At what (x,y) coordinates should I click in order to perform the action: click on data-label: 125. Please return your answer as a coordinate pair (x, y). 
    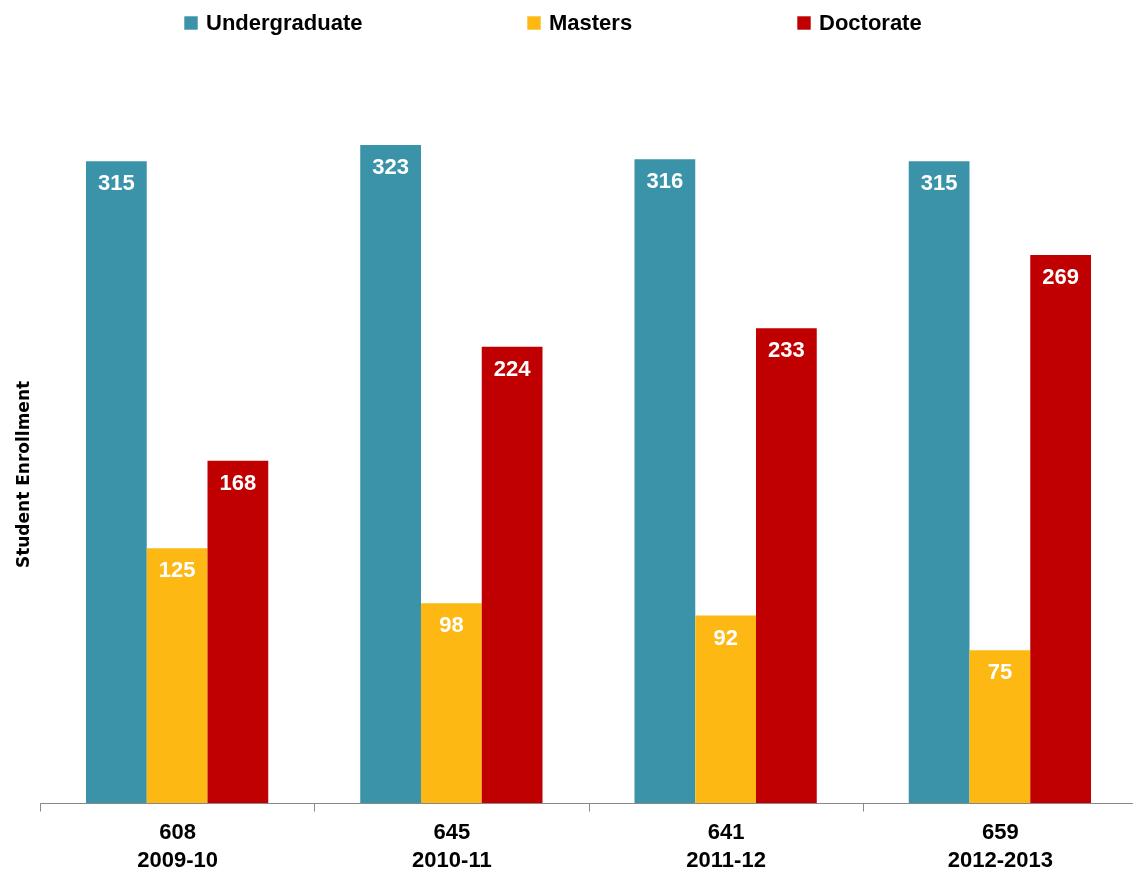
    Looking at the image, I should click on (177, 570).